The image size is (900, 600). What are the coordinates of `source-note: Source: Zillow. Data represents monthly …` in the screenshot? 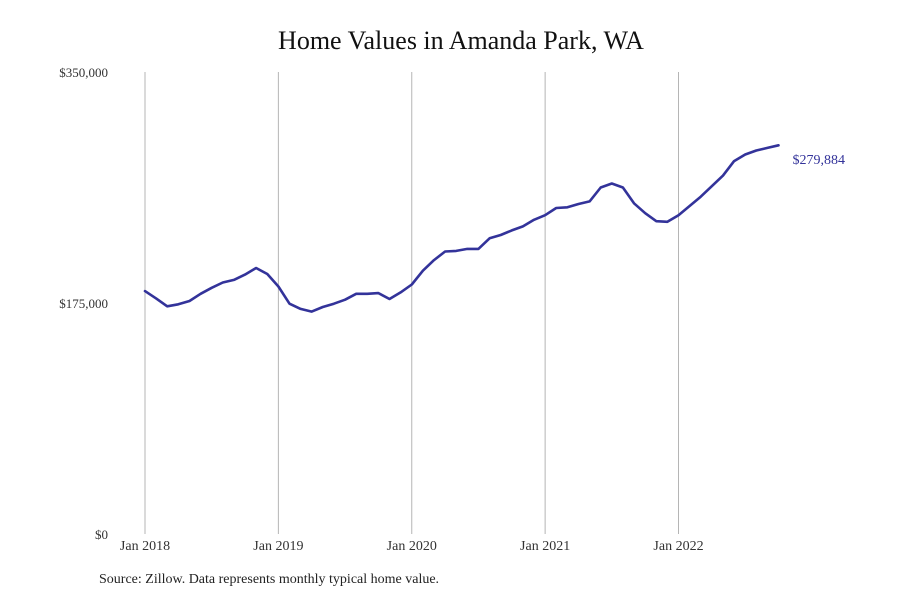 It's located at (269, 579).